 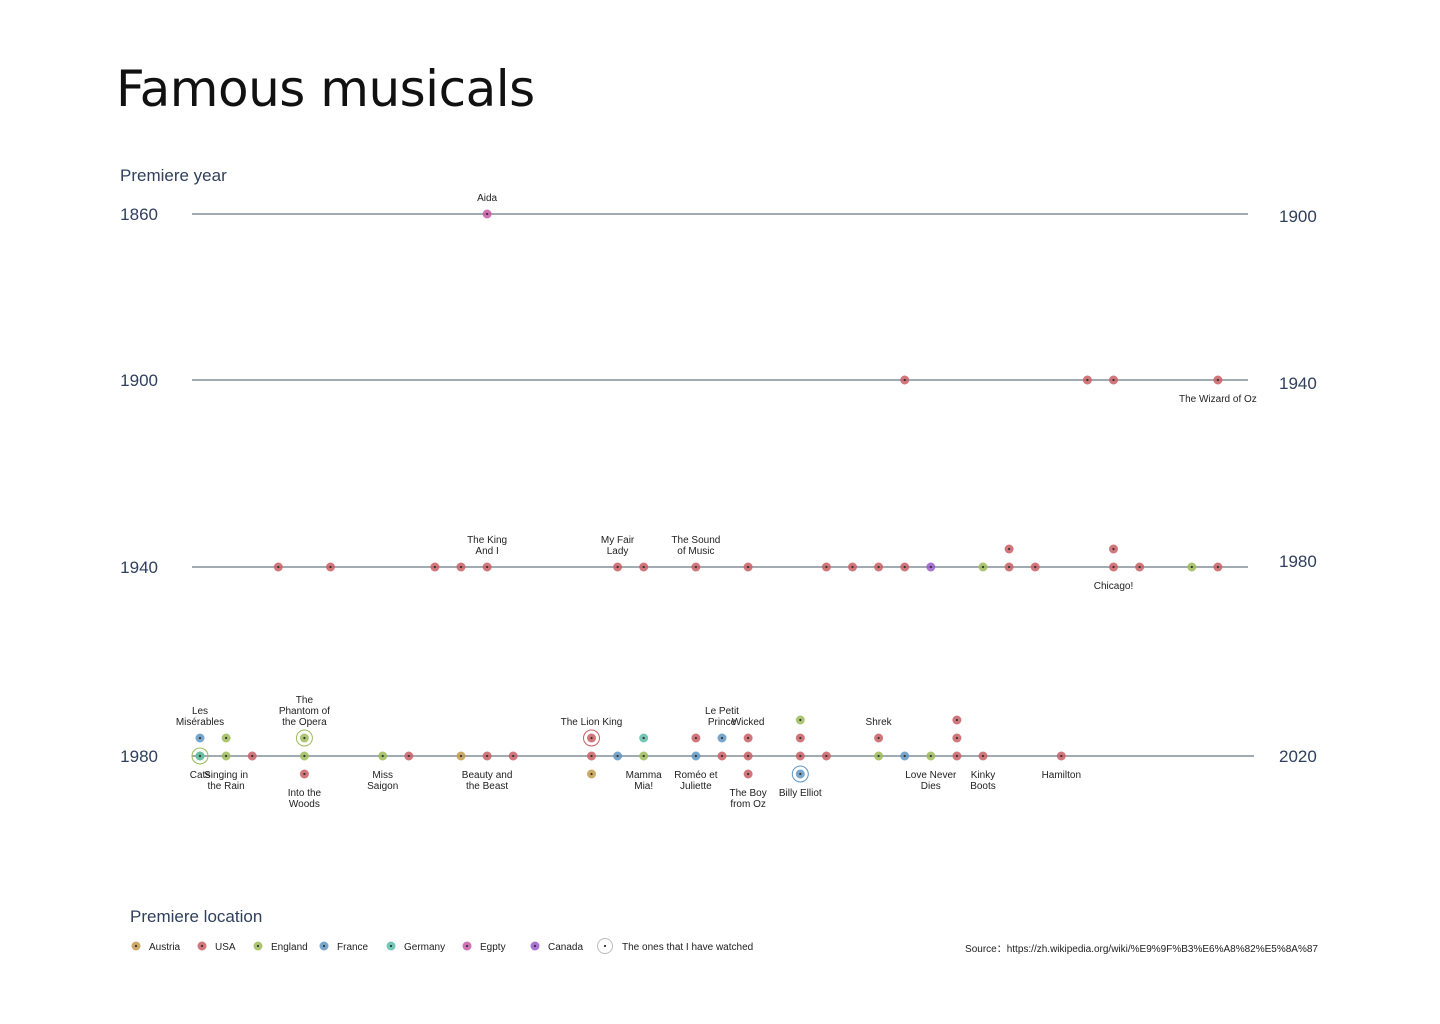 I want to click on watched-ring, so click(x=800, y=774).